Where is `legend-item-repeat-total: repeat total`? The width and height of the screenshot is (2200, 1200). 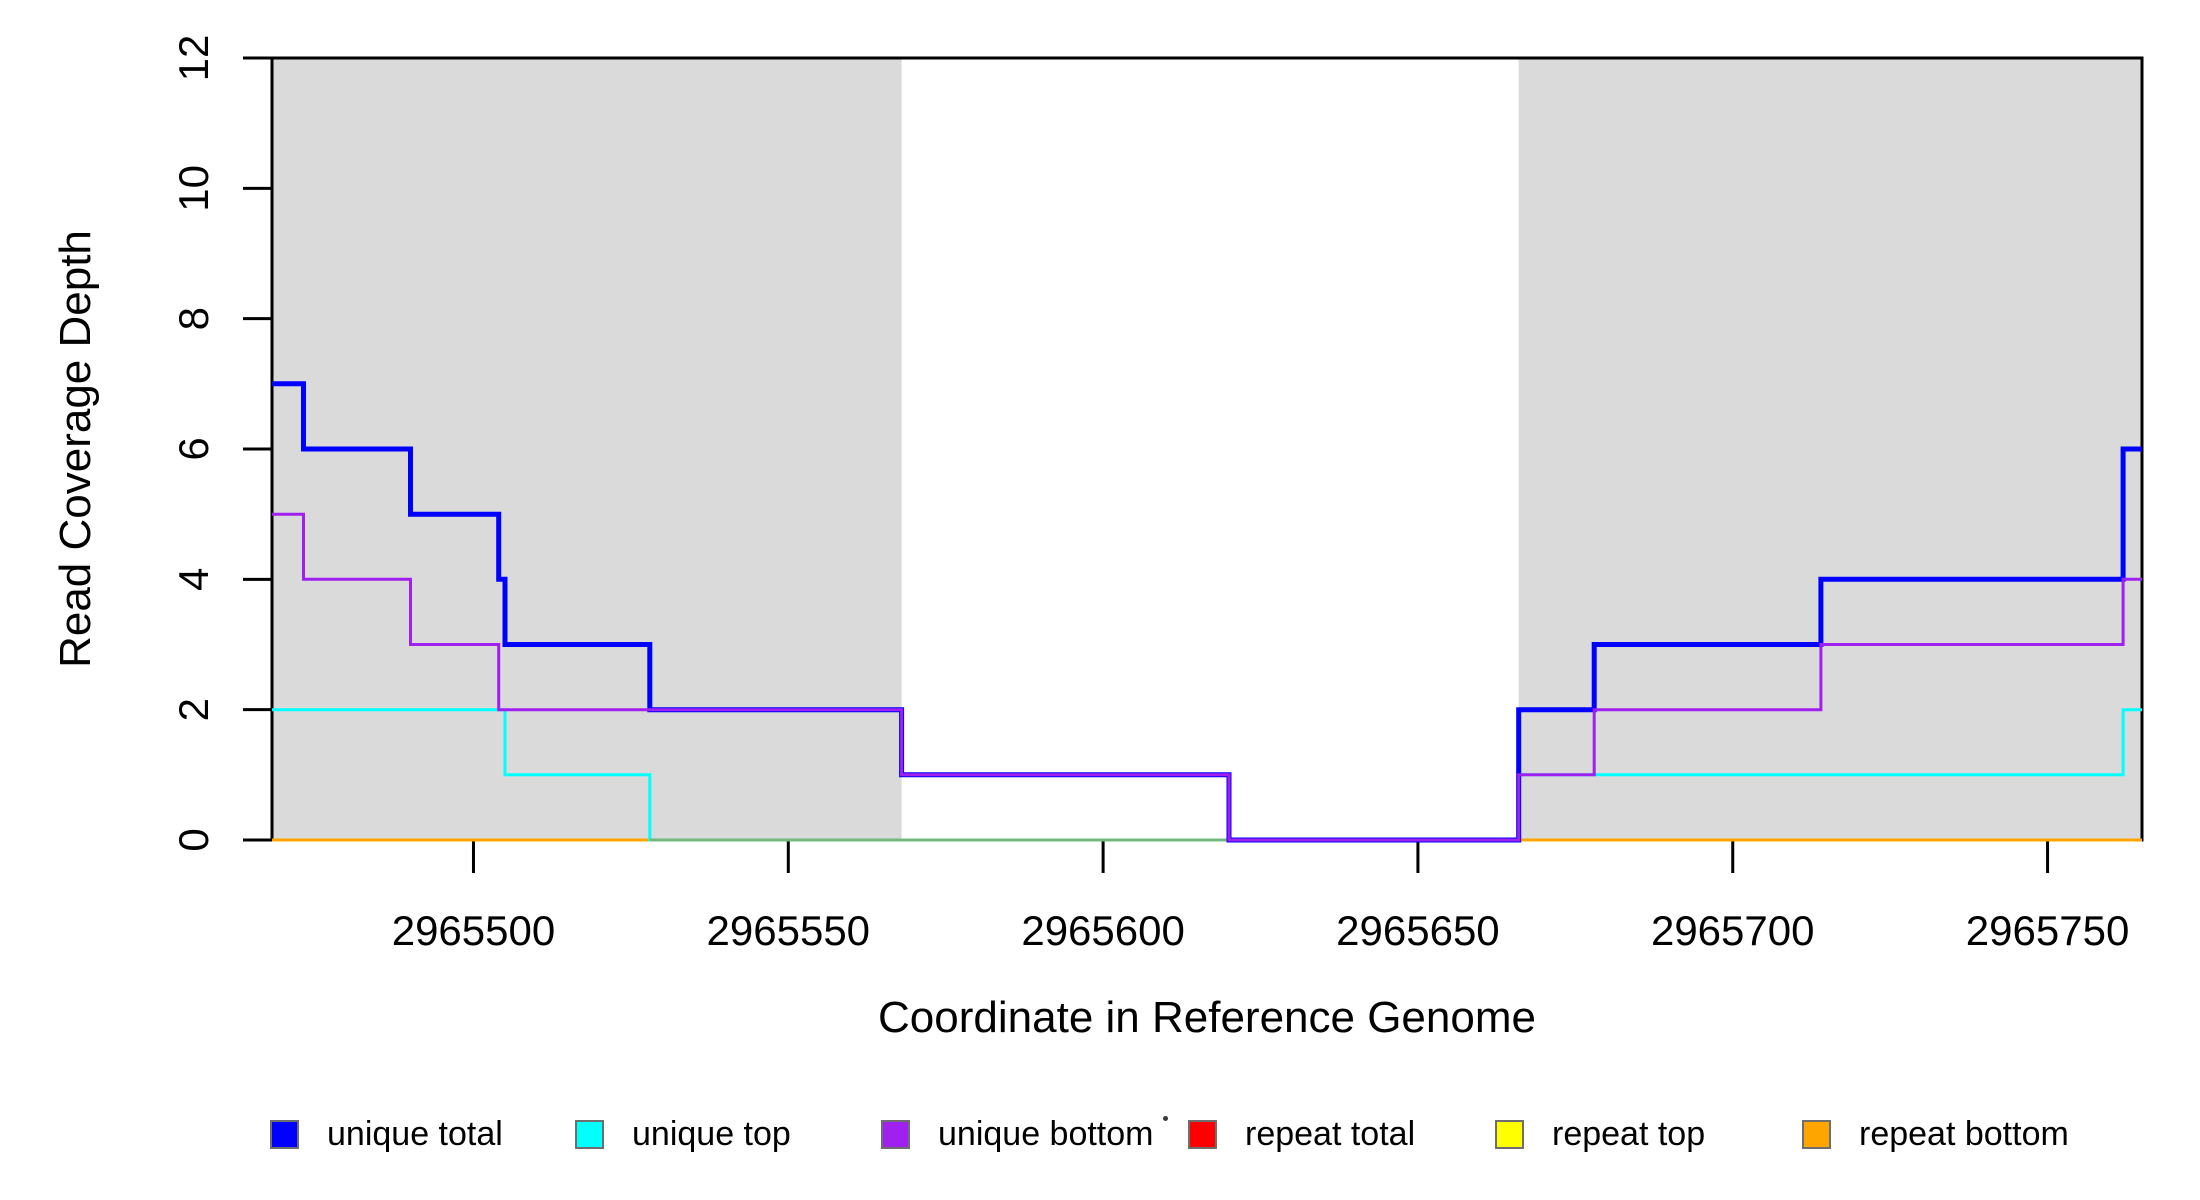
legend-item-repeat-total: repeat total is located at coordinates (1301, 1134).